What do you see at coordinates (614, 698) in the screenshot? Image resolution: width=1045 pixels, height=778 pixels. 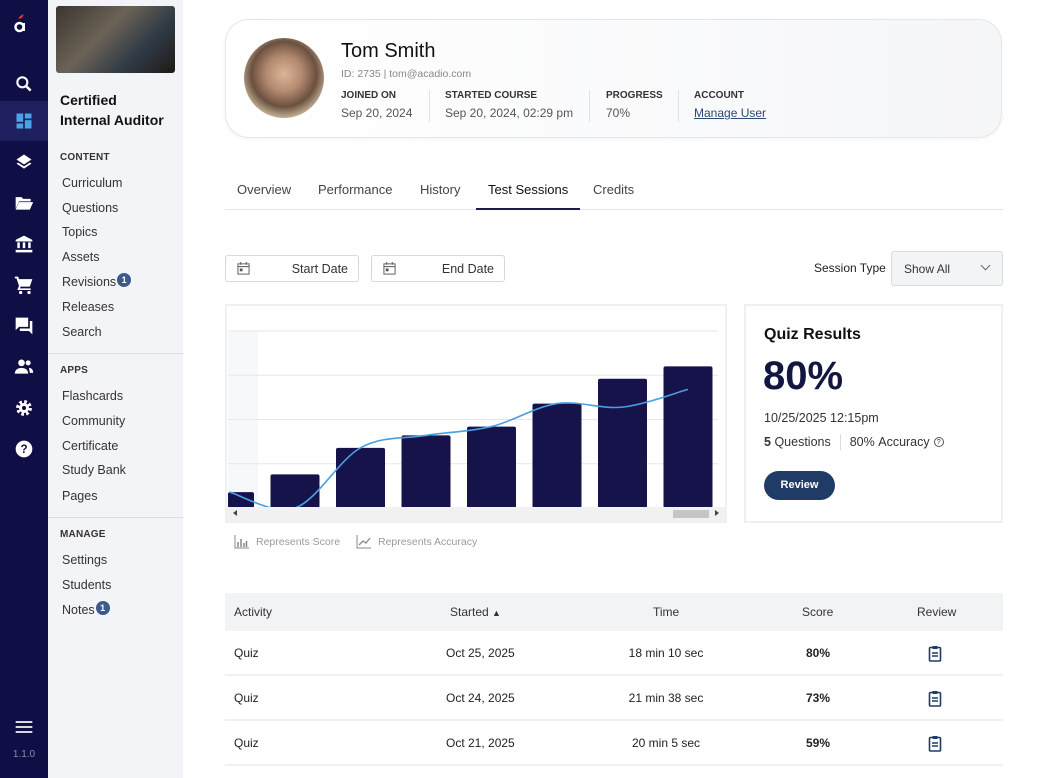 I see `table-row: Quiz Oct 24, 2025 21 min 38 sec 73%` at bounding box center [614, 698].